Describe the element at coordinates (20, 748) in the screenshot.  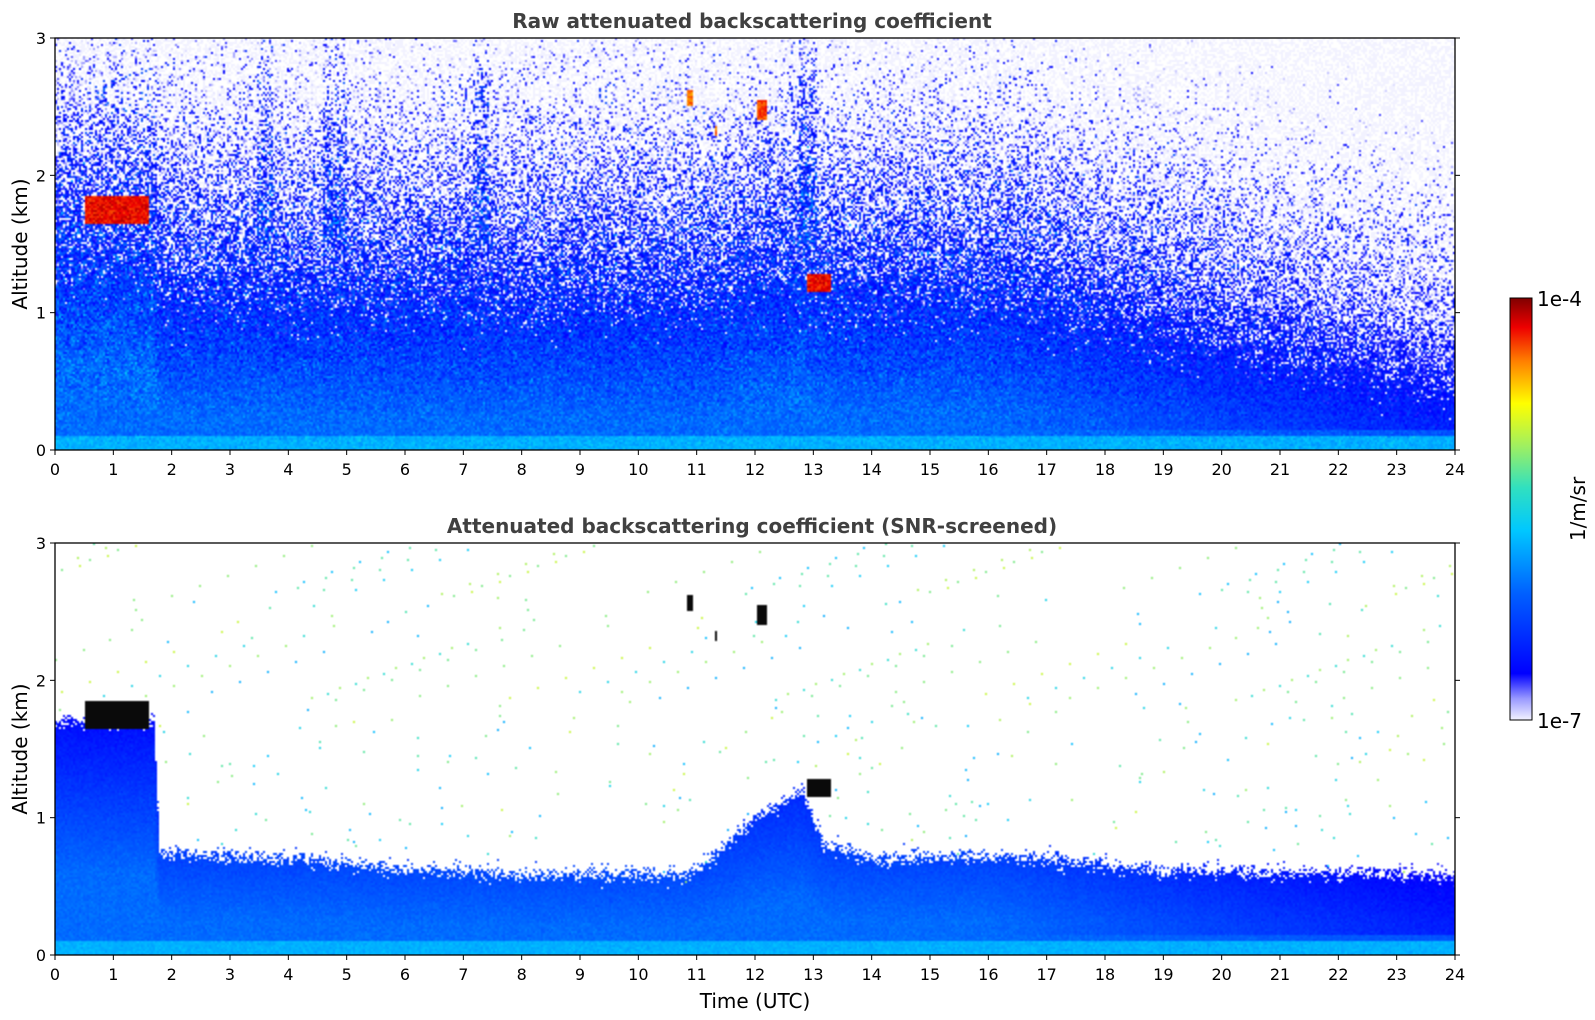
I see `panel-screened-ylabel: Altitude (km)` at that location.